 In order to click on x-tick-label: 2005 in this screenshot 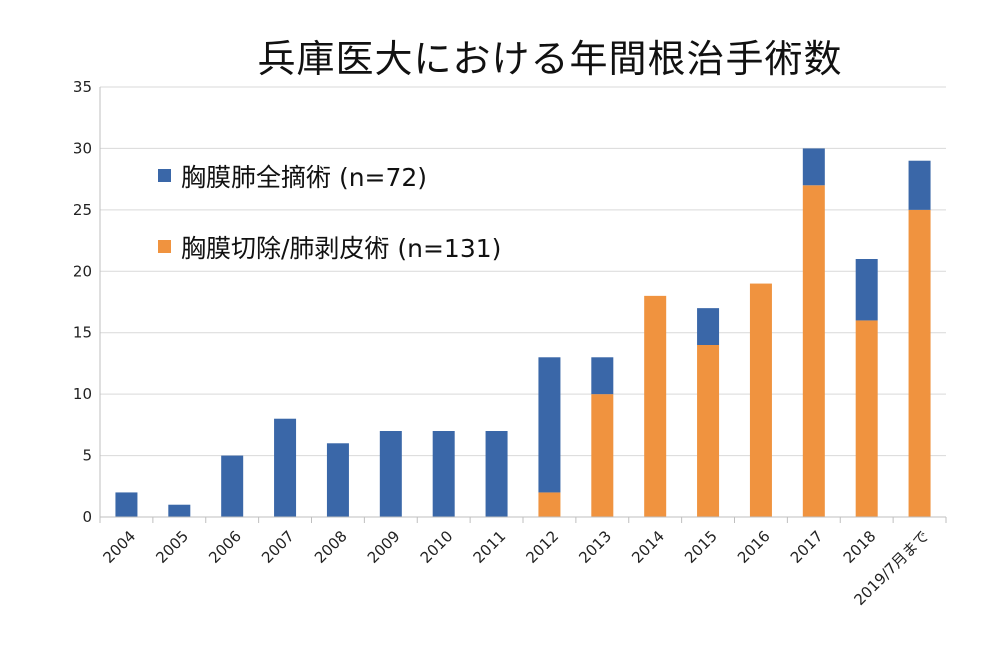, I will do `click(172, 547)`.